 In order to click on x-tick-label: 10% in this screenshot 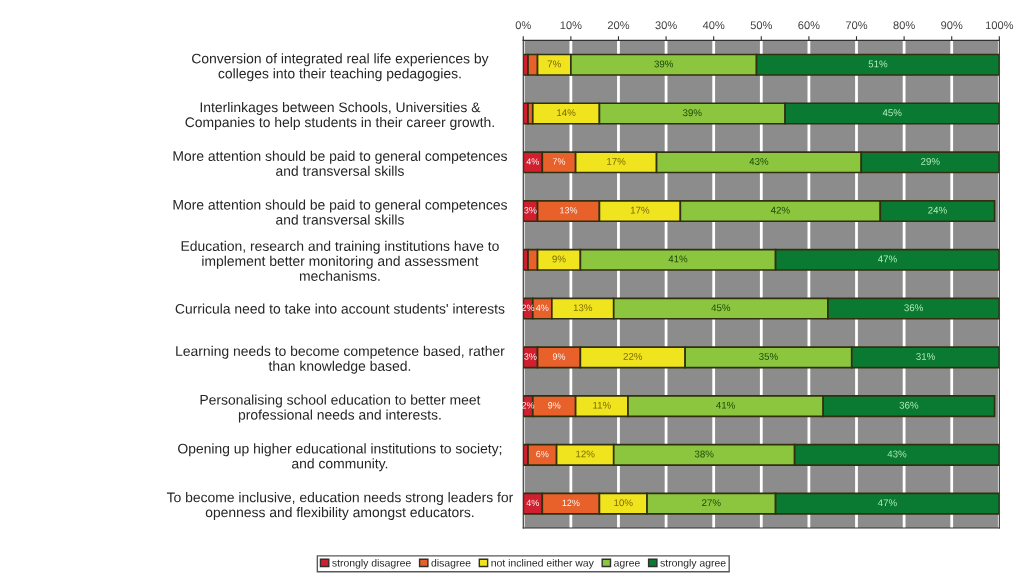, I will do `click(571, 25)`.